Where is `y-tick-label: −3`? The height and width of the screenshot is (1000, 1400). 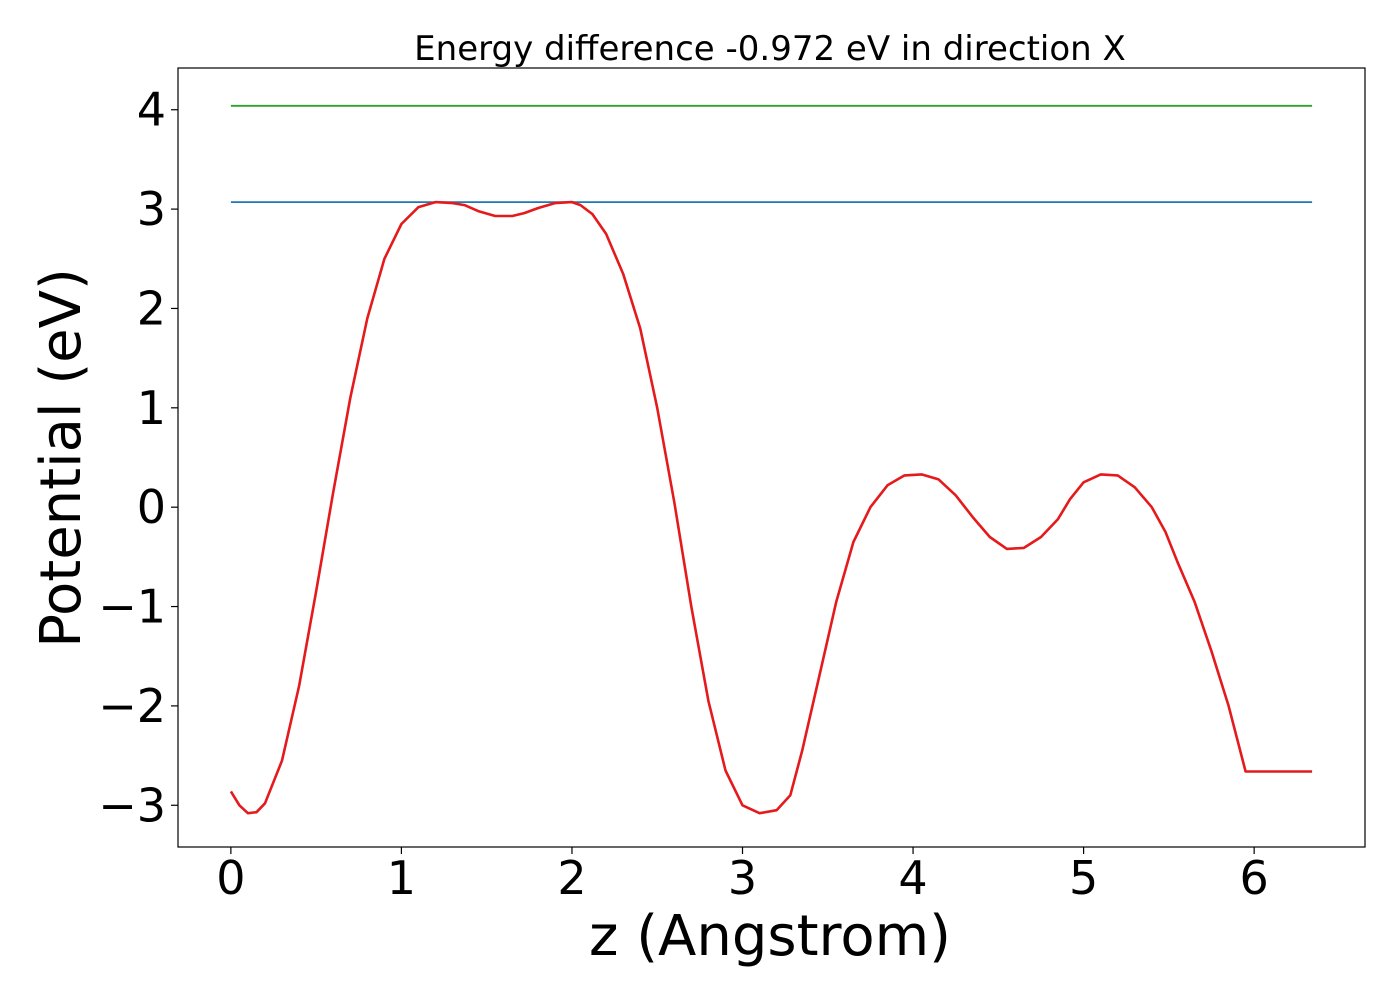 y-tick-label: −3 is located at coordinates (132, 805).